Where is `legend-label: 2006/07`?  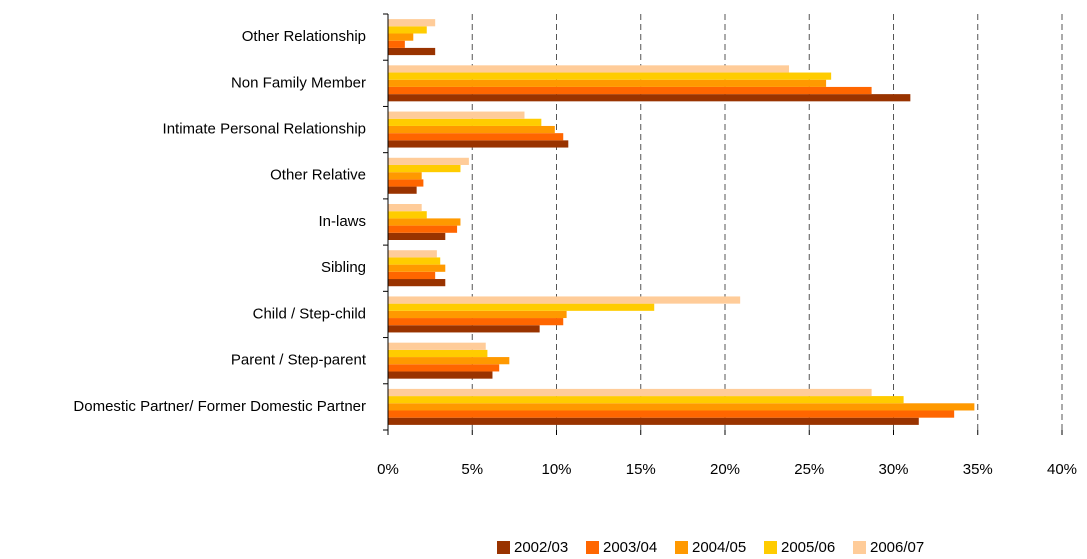 legend-label: 2006/07 is located at coordinates (897, 547).